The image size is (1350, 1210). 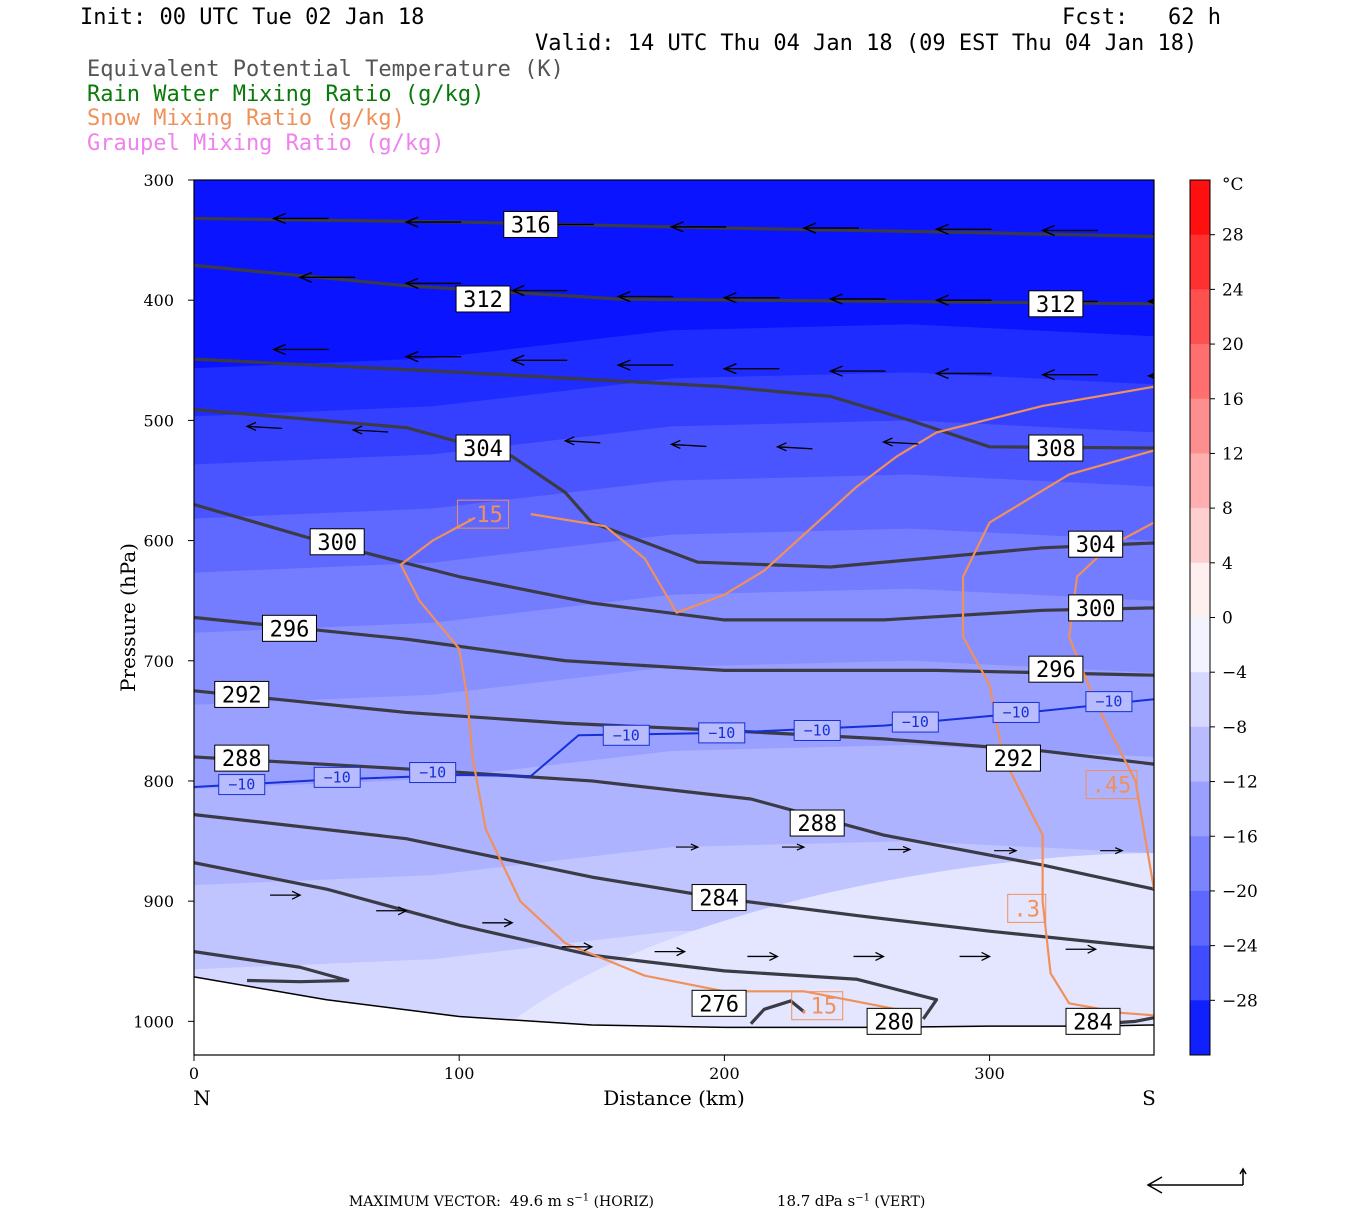 I want to click on colorbar-label: −8, so click(x=1234, y=728).